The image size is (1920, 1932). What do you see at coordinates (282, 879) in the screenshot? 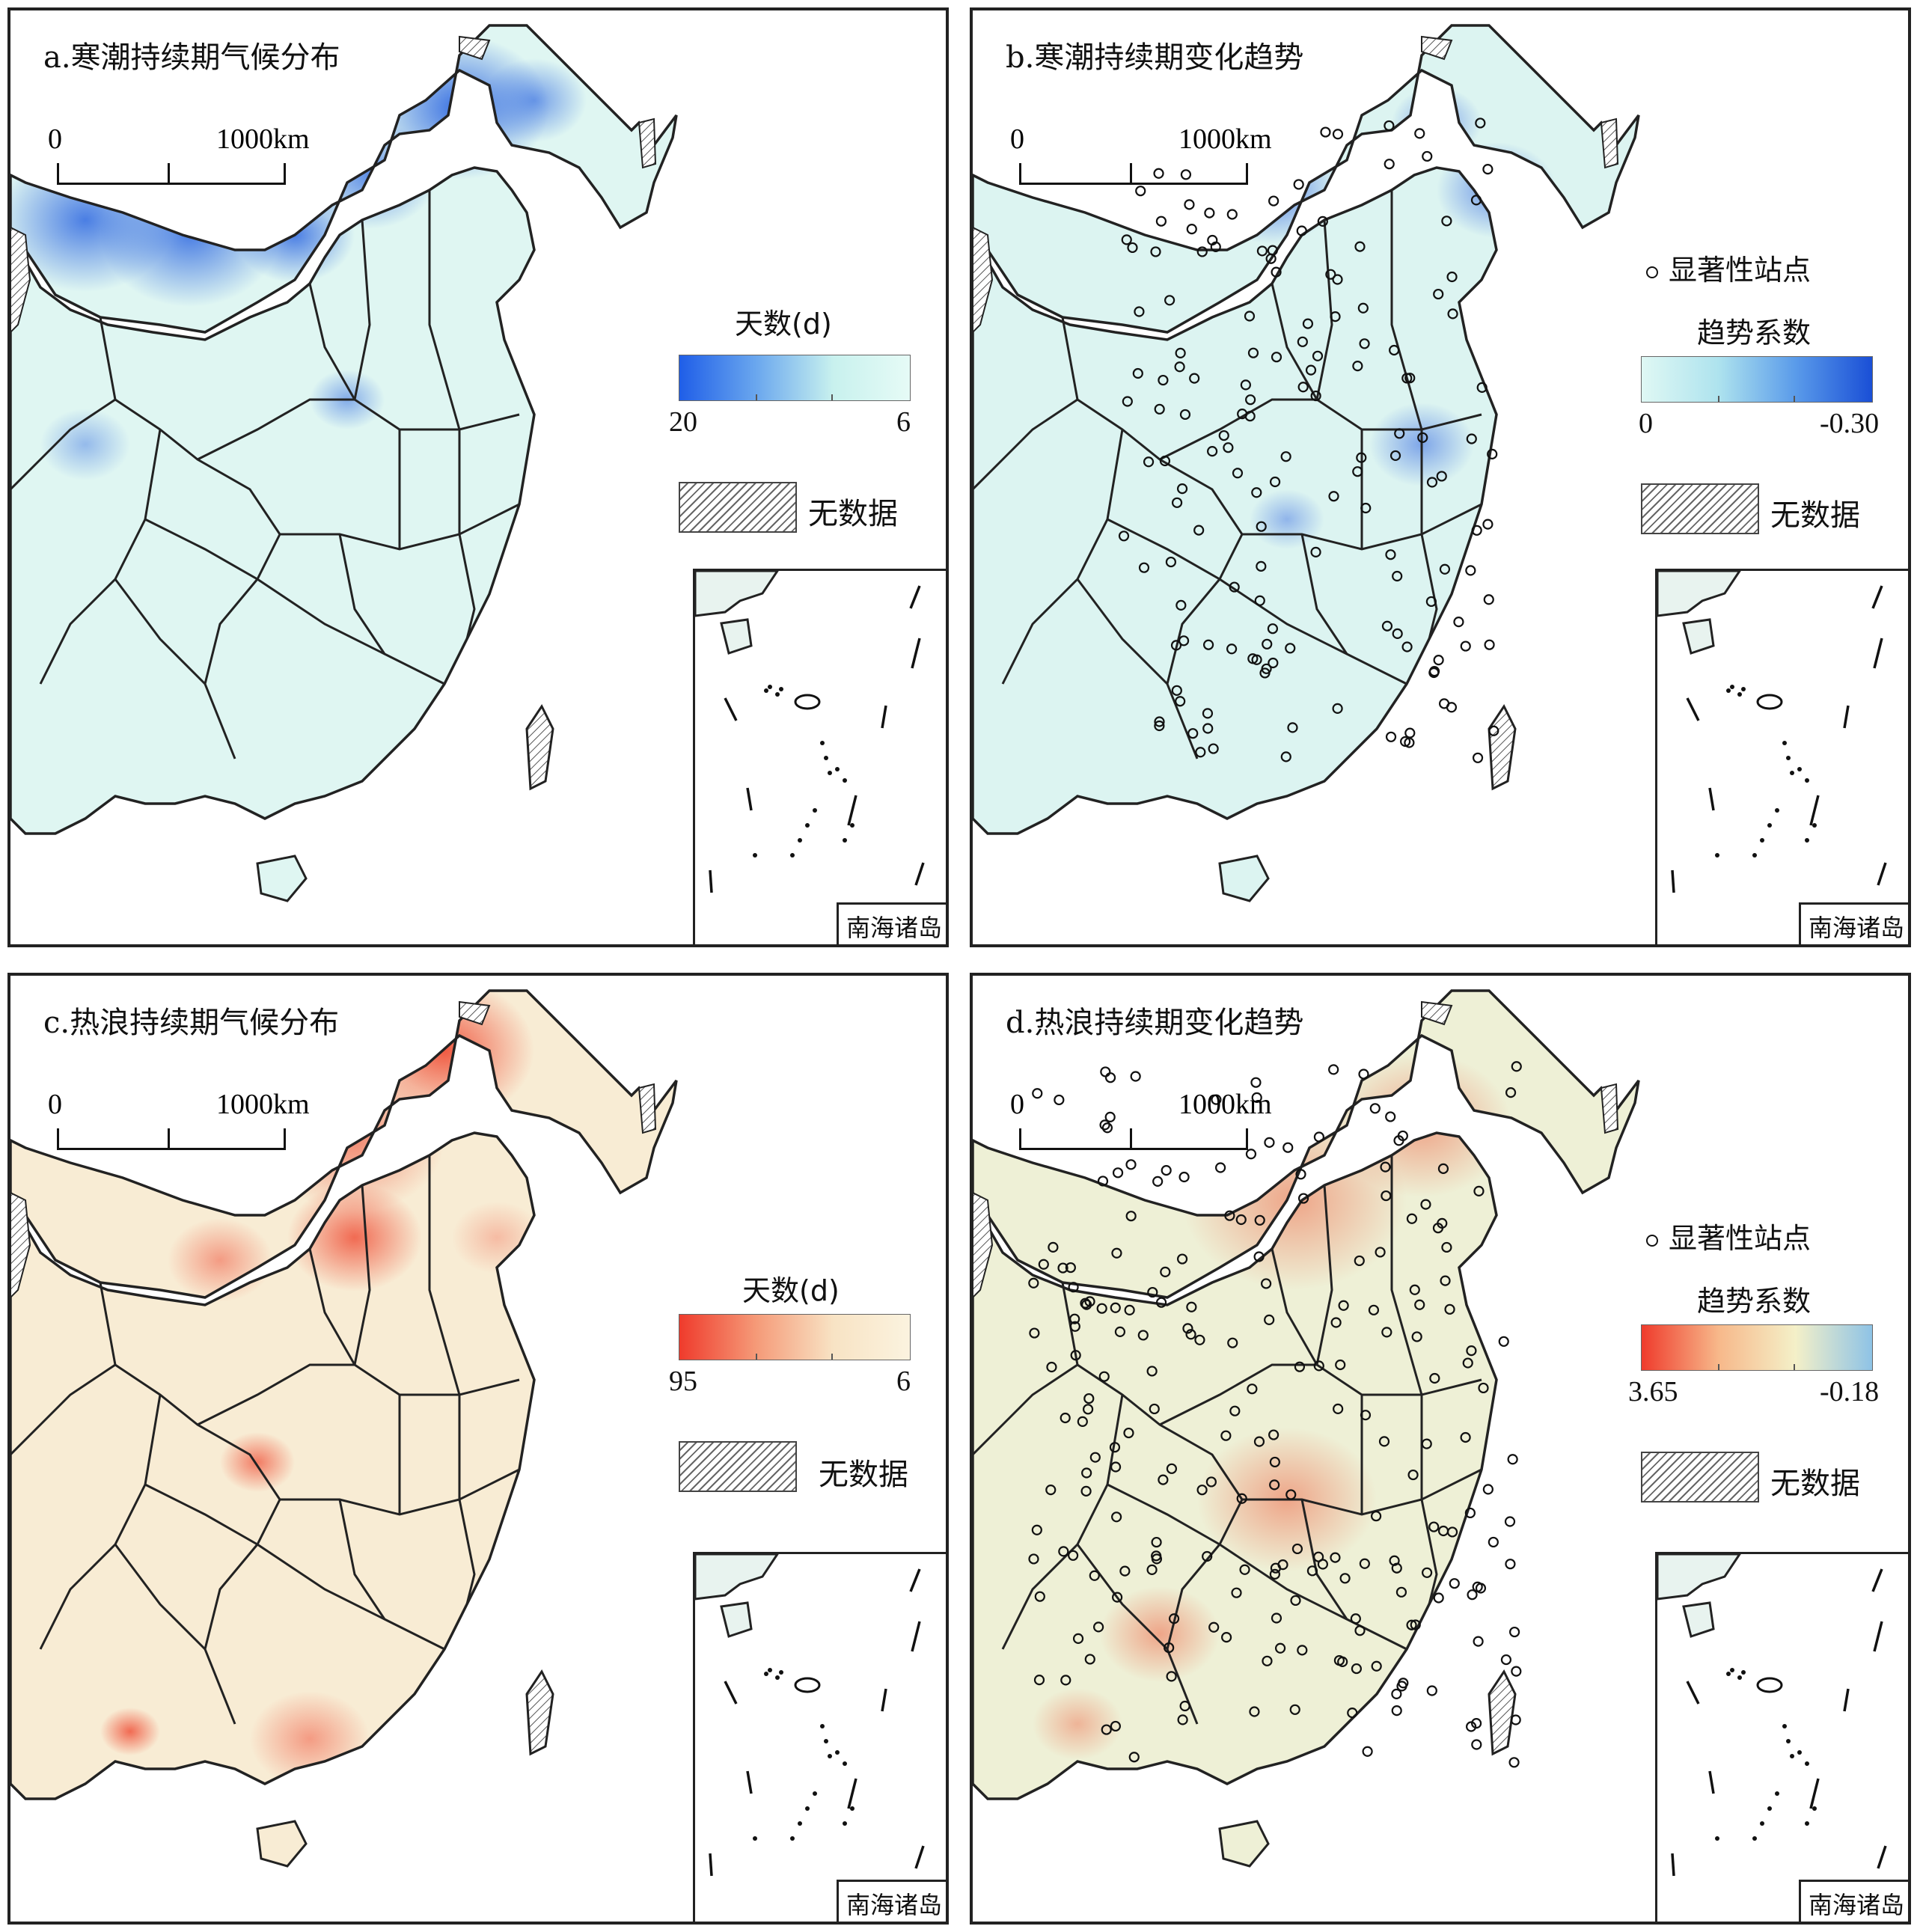
I see `hainan-island` at bounding box center [282, 879].